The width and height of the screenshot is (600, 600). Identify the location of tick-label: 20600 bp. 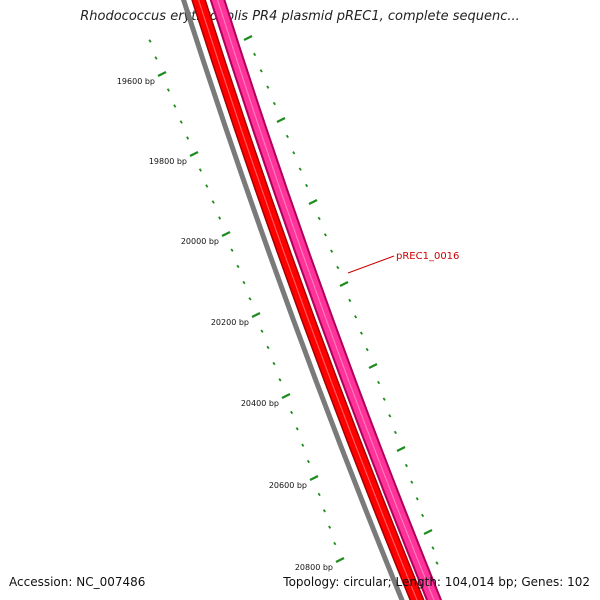
(288, 485).